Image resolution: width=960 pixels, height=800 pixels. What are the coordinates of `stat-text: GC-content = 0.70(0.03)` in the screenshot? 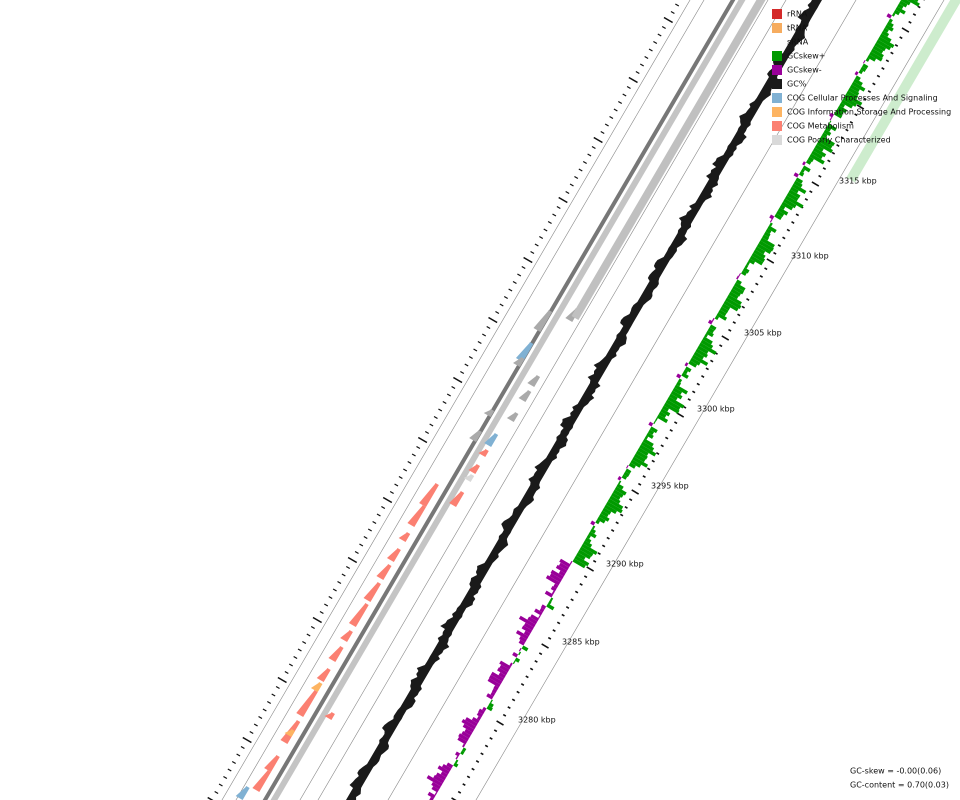 It's located at (899, 785).